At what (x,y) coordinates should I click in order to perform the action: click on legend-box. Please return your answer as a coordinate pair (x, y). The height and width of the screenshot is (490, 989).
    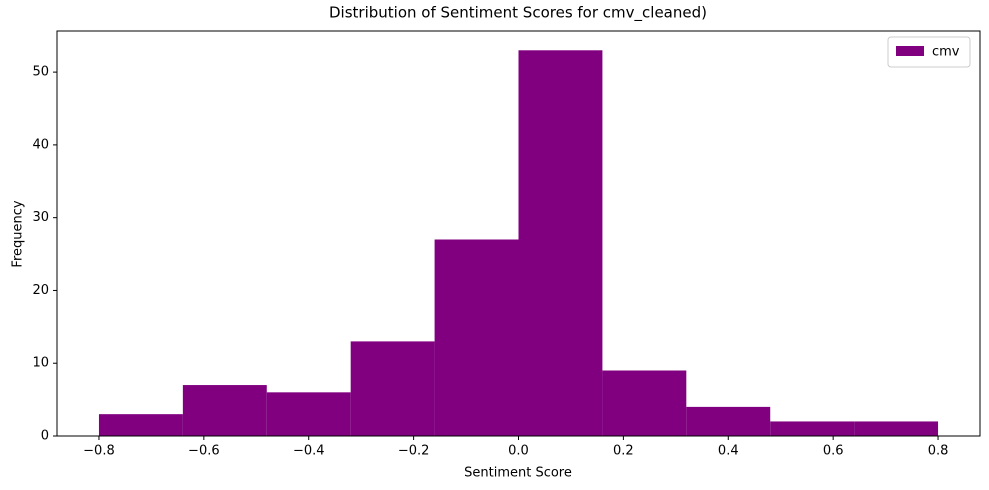
    Looking at the image, I should click on (929, 52).